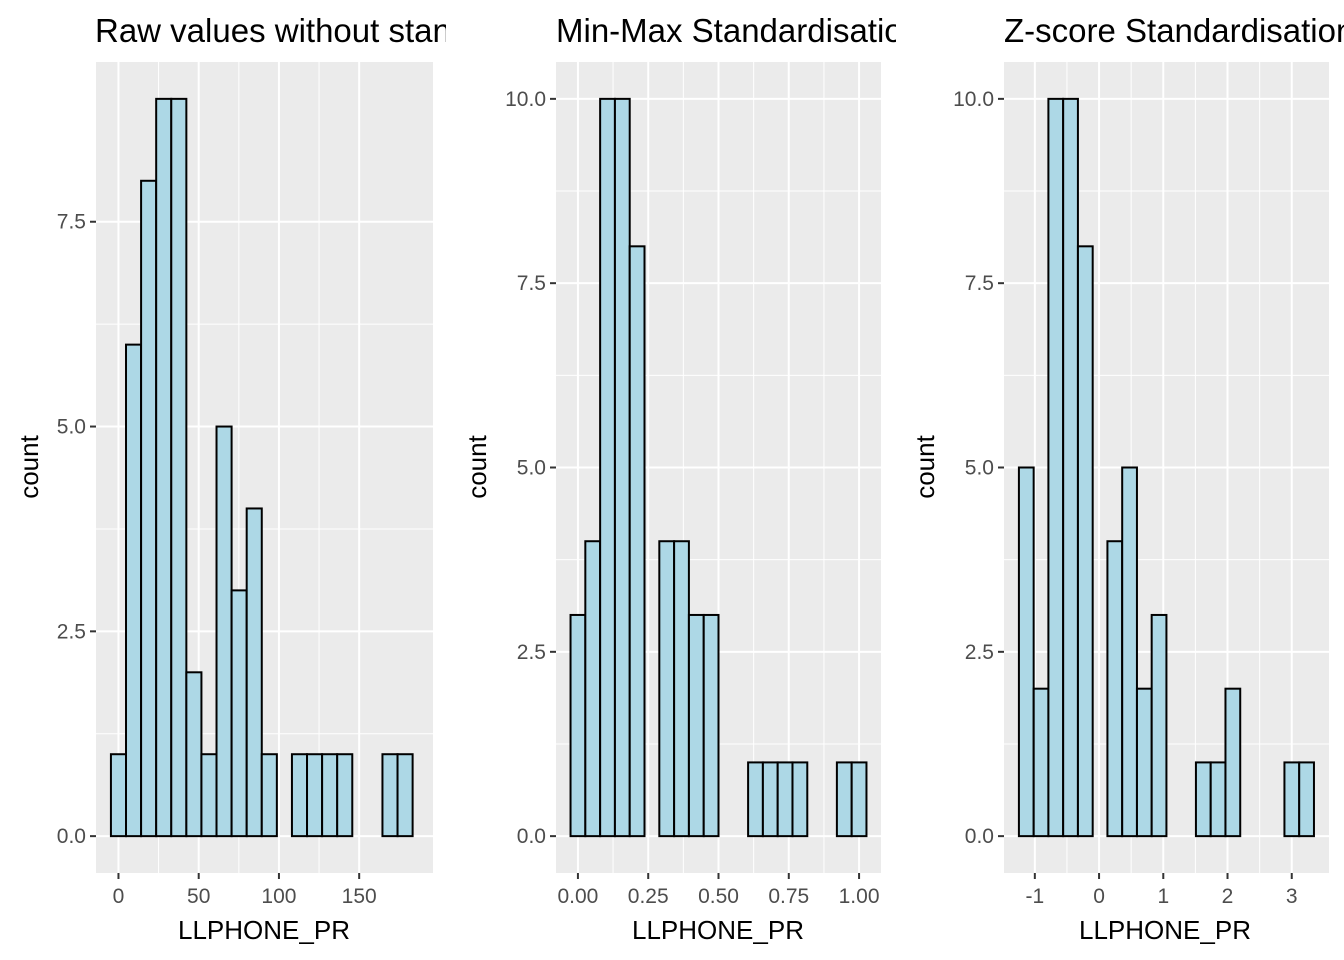 This screenshot has width=1344, height=960. What do you see at coordinates (1163, 896) in the screenshot?
I see `x-tick-label: 1` at bounding box center [1163, 896].